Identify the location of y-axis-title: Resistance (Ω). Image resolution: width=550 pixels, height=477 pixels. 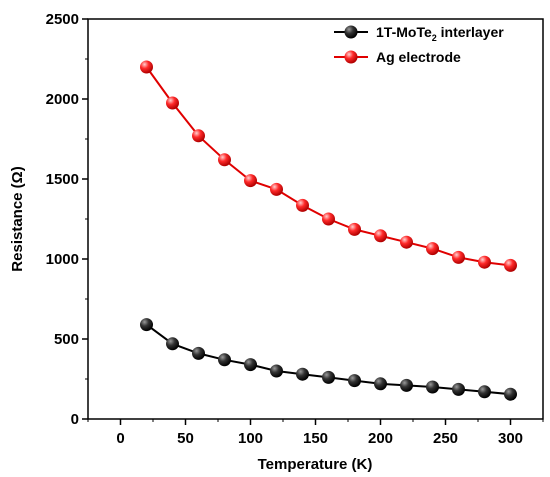
(17, 218).